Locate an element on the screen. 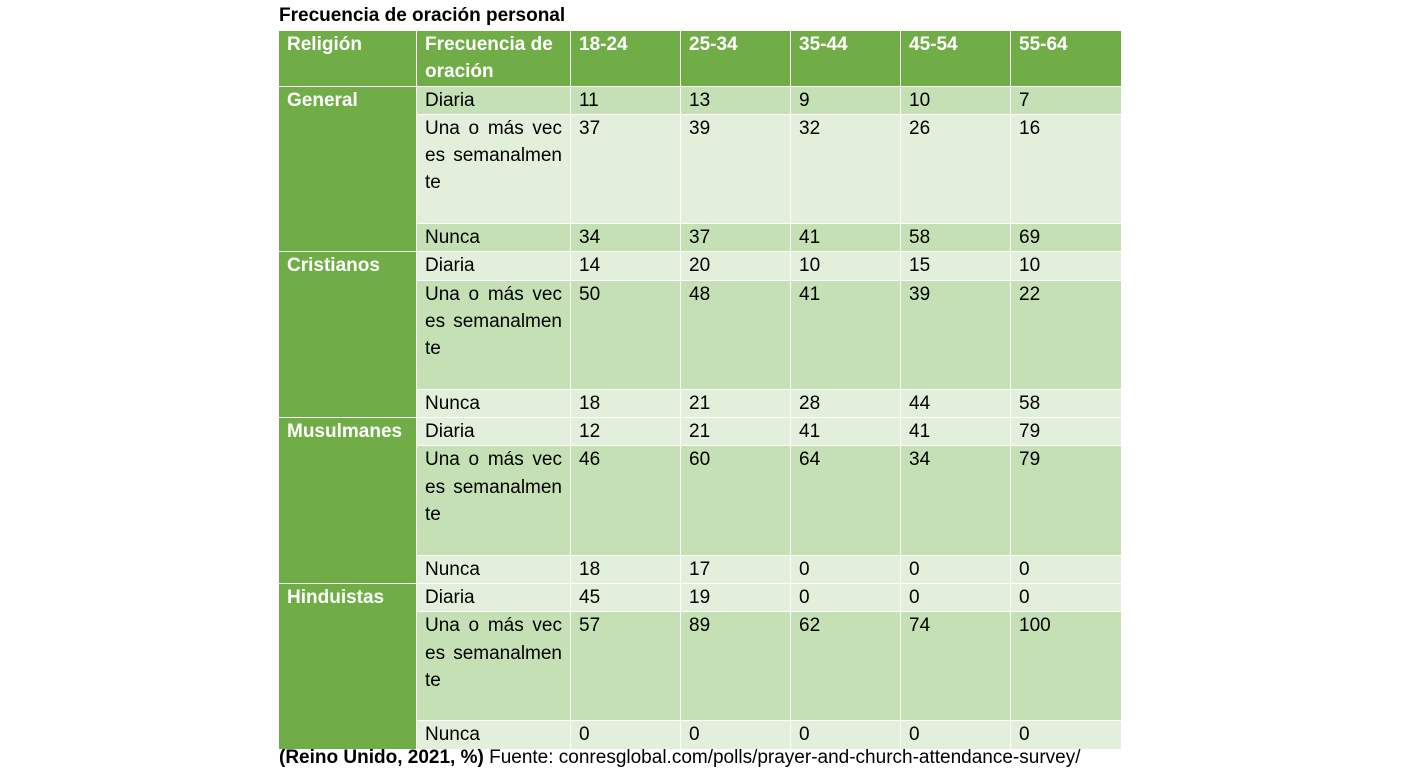 This screenshot has width=1417, height=776. table-row: Una o más veces semanalmente 46 60 64 34 79 is located at coordinates (700, 500).